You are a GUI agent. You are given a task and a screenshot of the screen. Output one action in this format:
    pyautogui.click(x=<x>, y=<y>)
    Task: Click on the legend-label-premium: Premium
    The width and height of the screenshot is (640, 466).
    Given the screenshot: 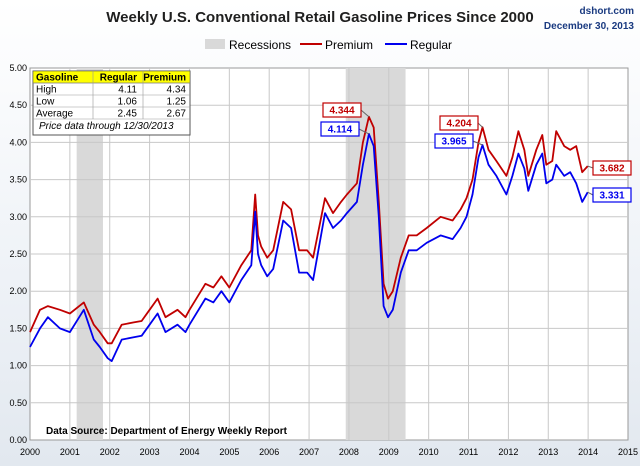 What is the action you would take?
    pyautogui.click(x=349, y=45)
    